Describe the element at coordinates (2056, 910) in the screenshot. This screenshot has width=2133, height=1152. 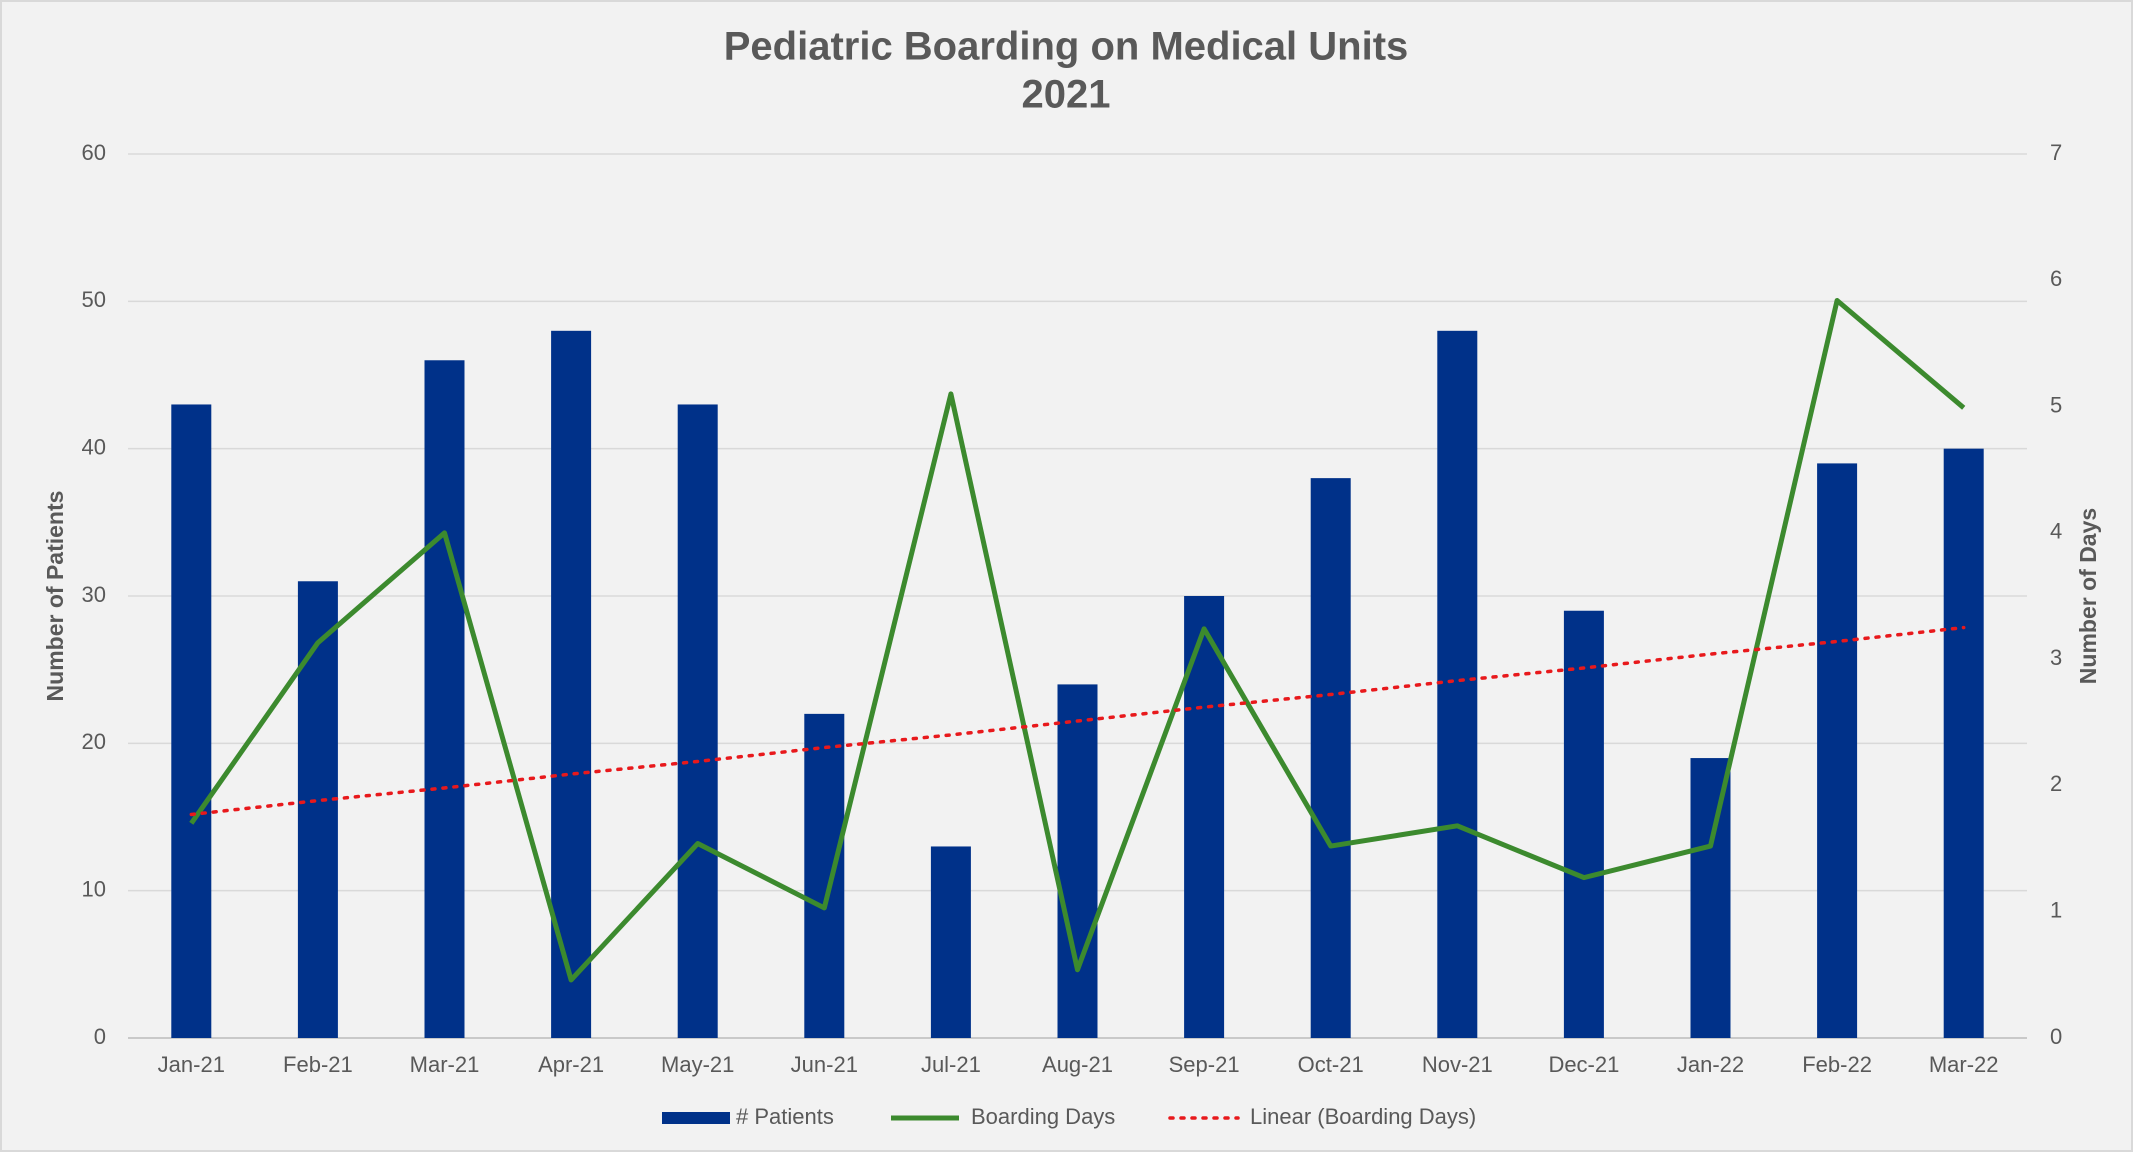
I see `y2-tick-label: 1` at that location.